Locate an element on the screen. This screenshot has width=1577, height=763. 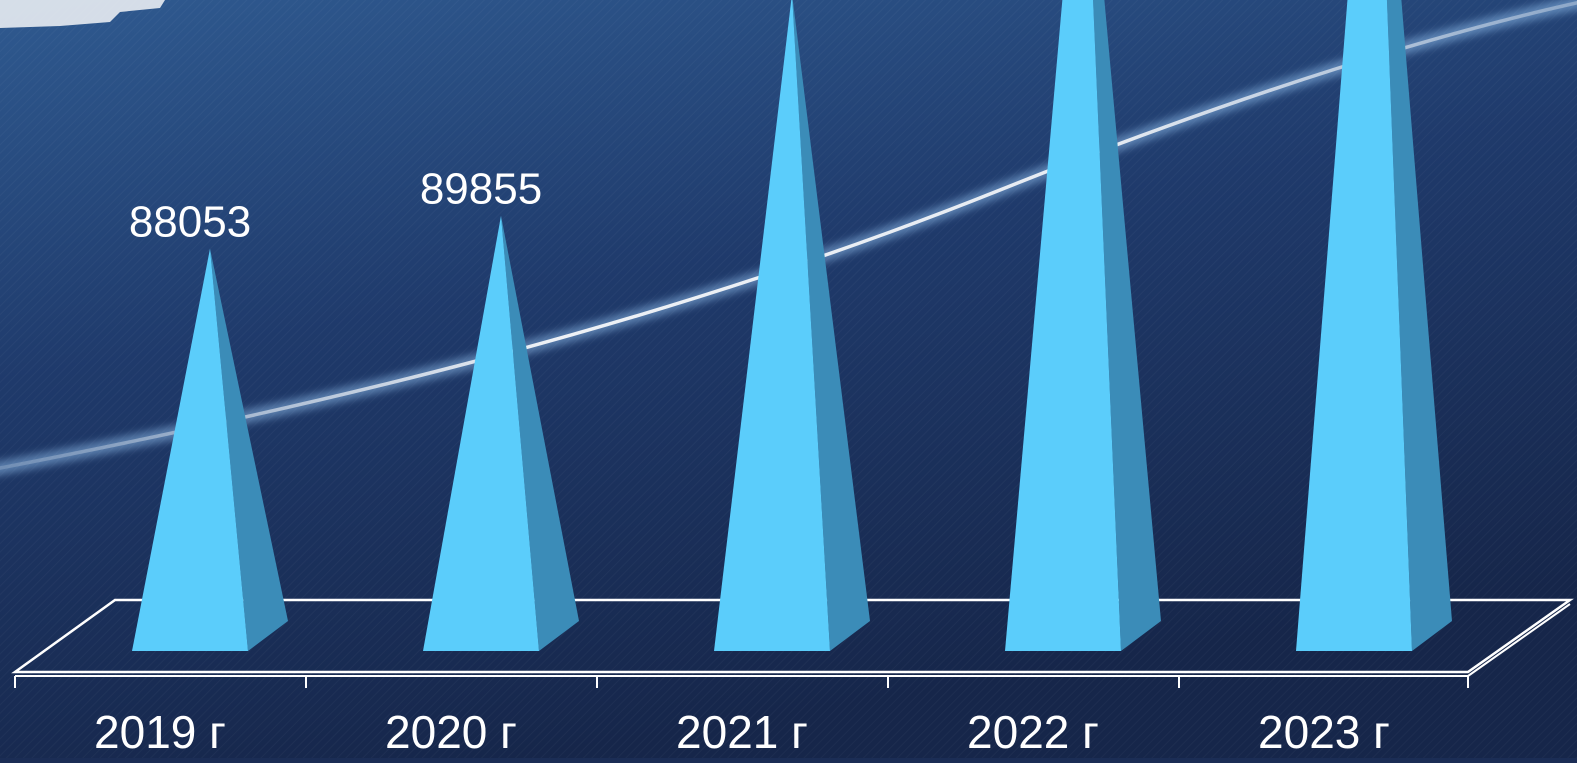
corner-decoration is located at coordinates (82, 14).